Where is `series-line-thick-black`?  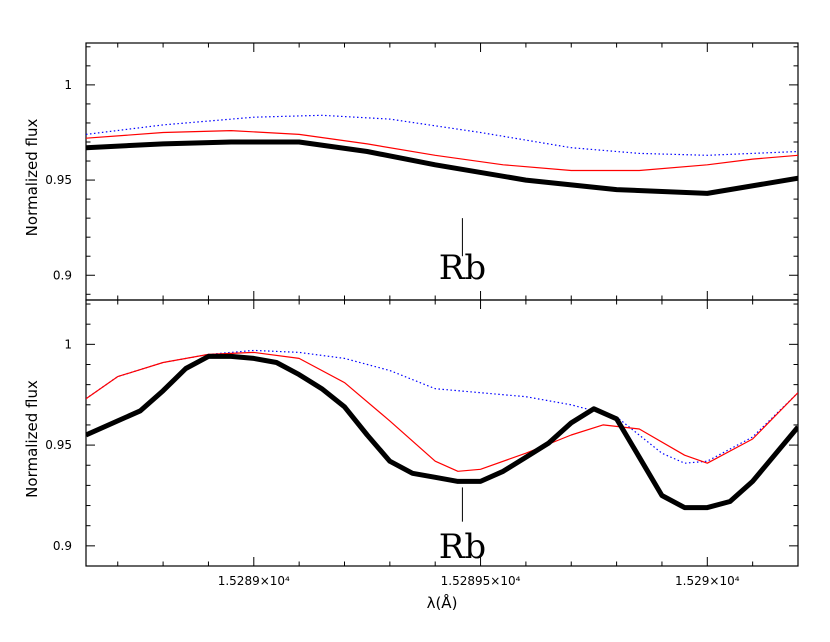
series-line-thick-black is located at coordinates (442, 167).